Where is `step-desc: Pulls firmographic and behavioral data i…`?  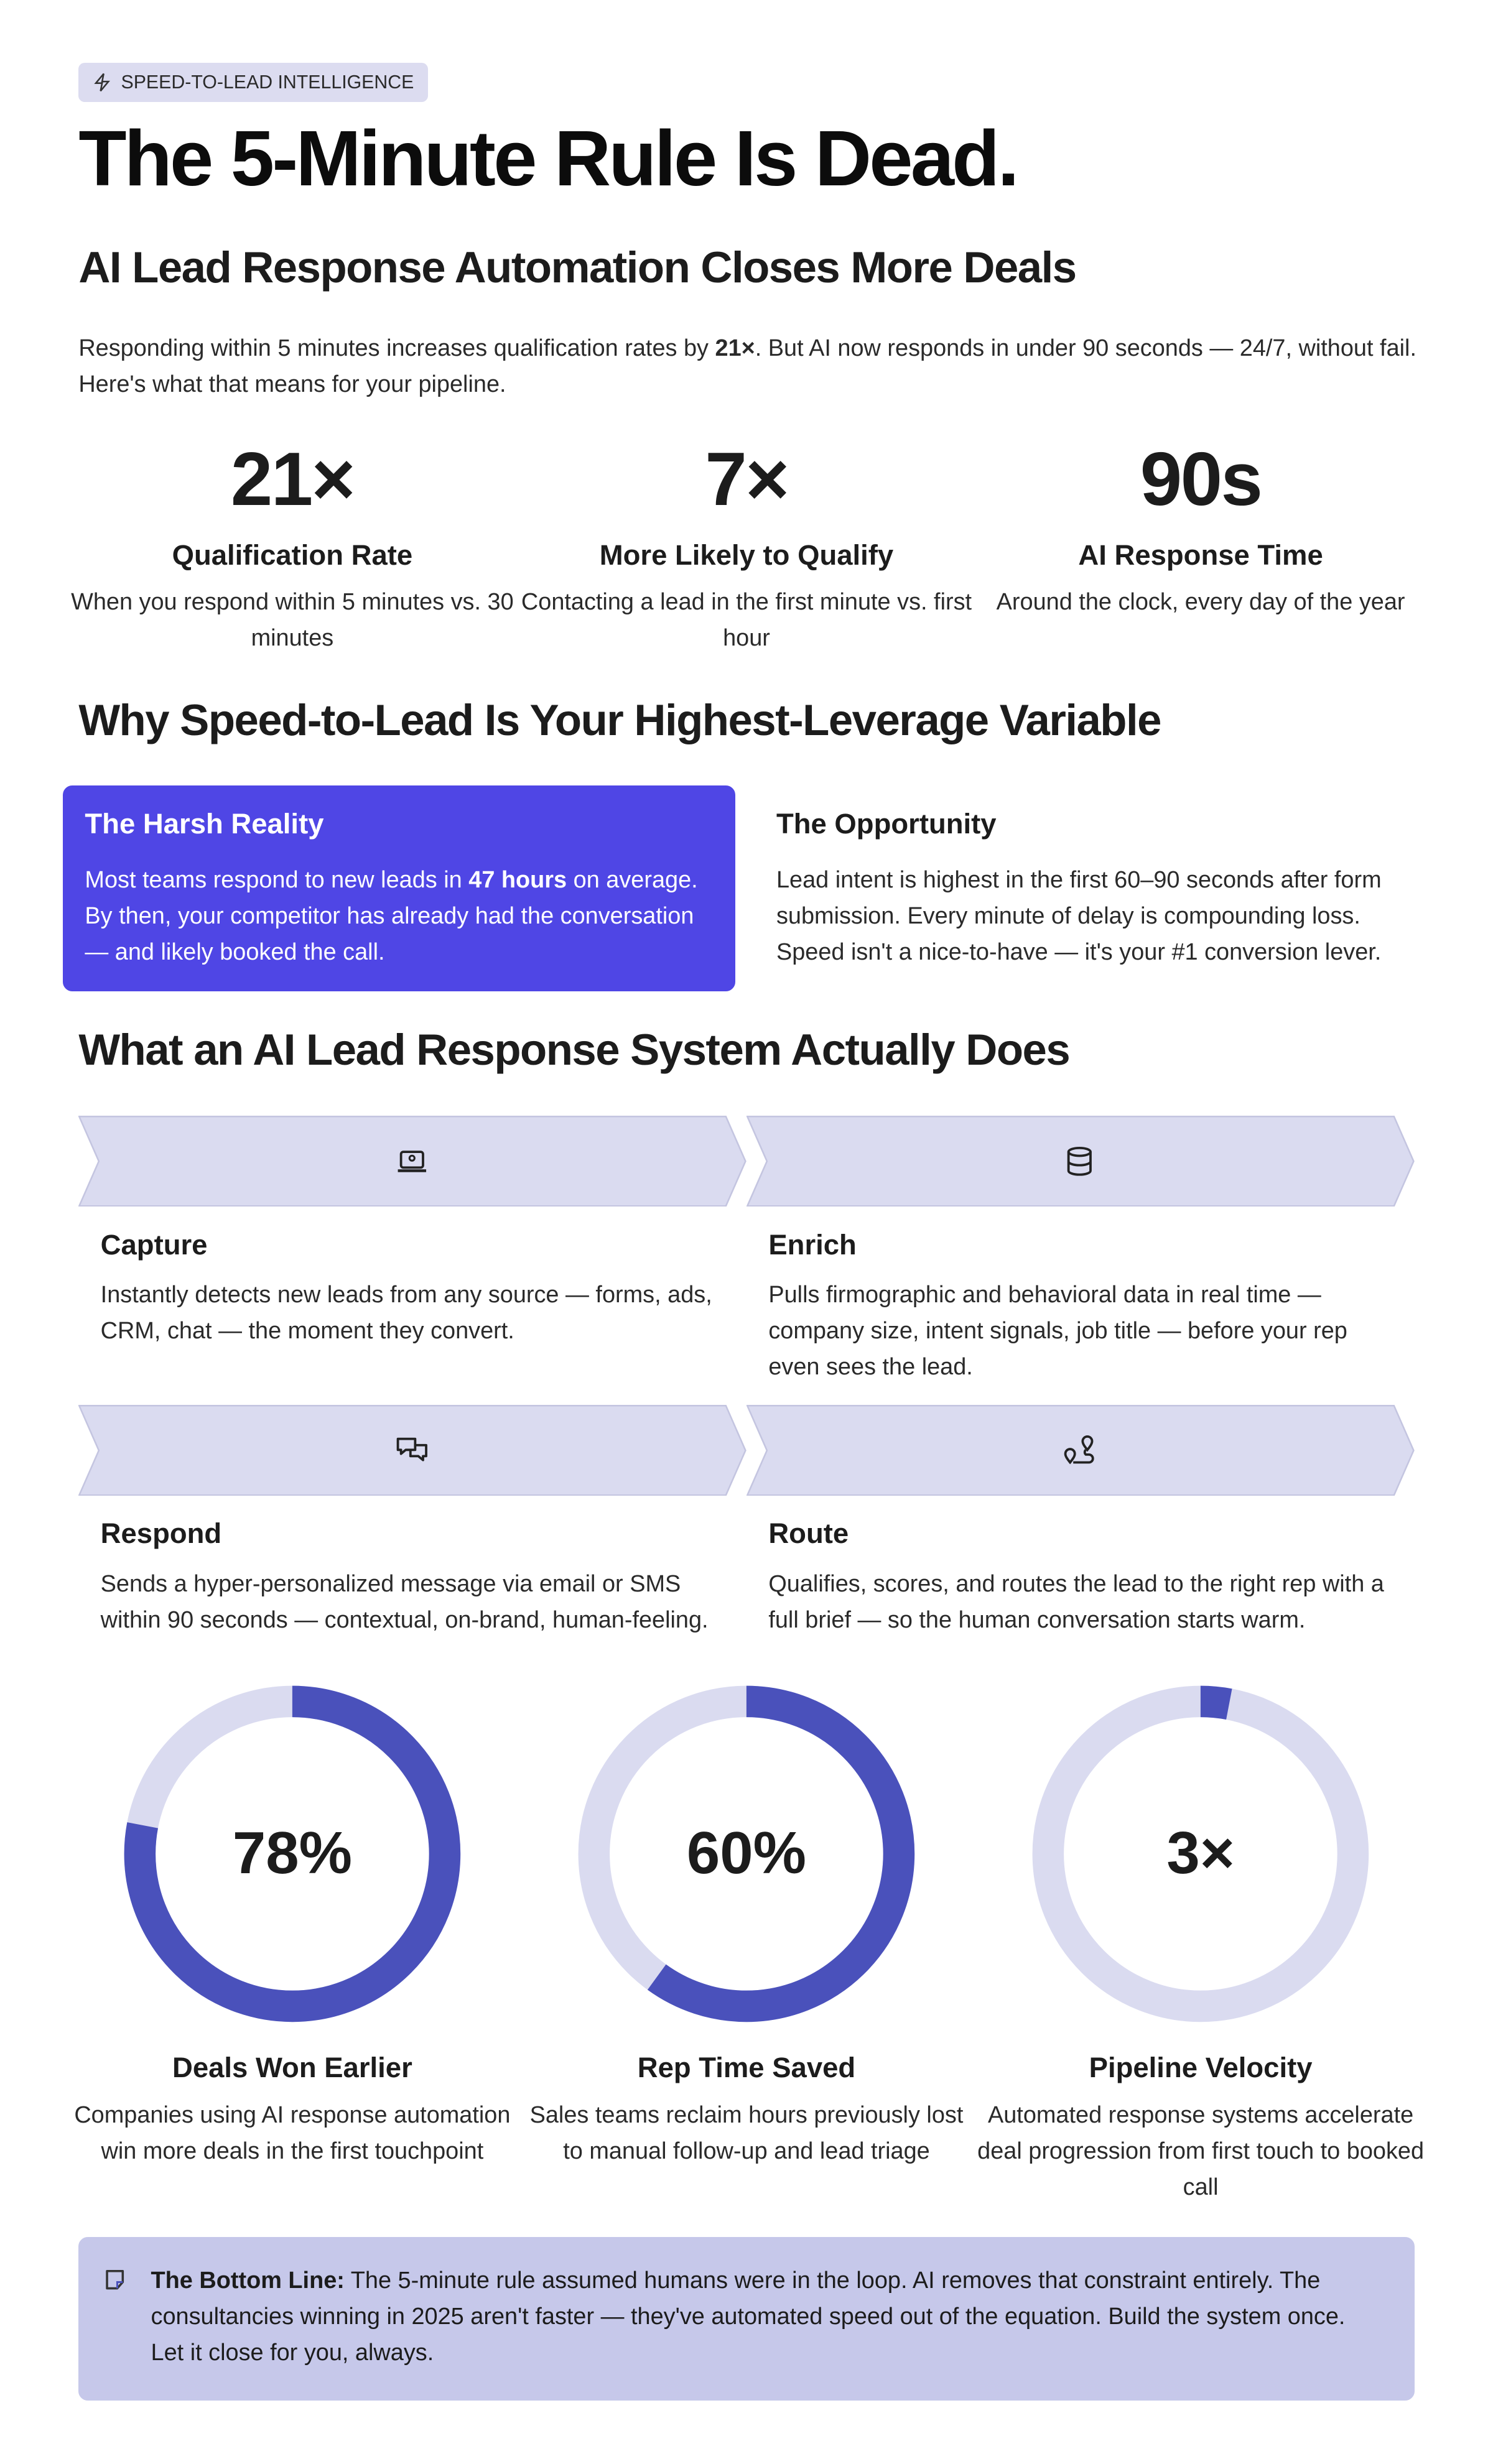
step-desc: Pulls firmographic and behavioral data i… is located at coordinates (1057, 1331).